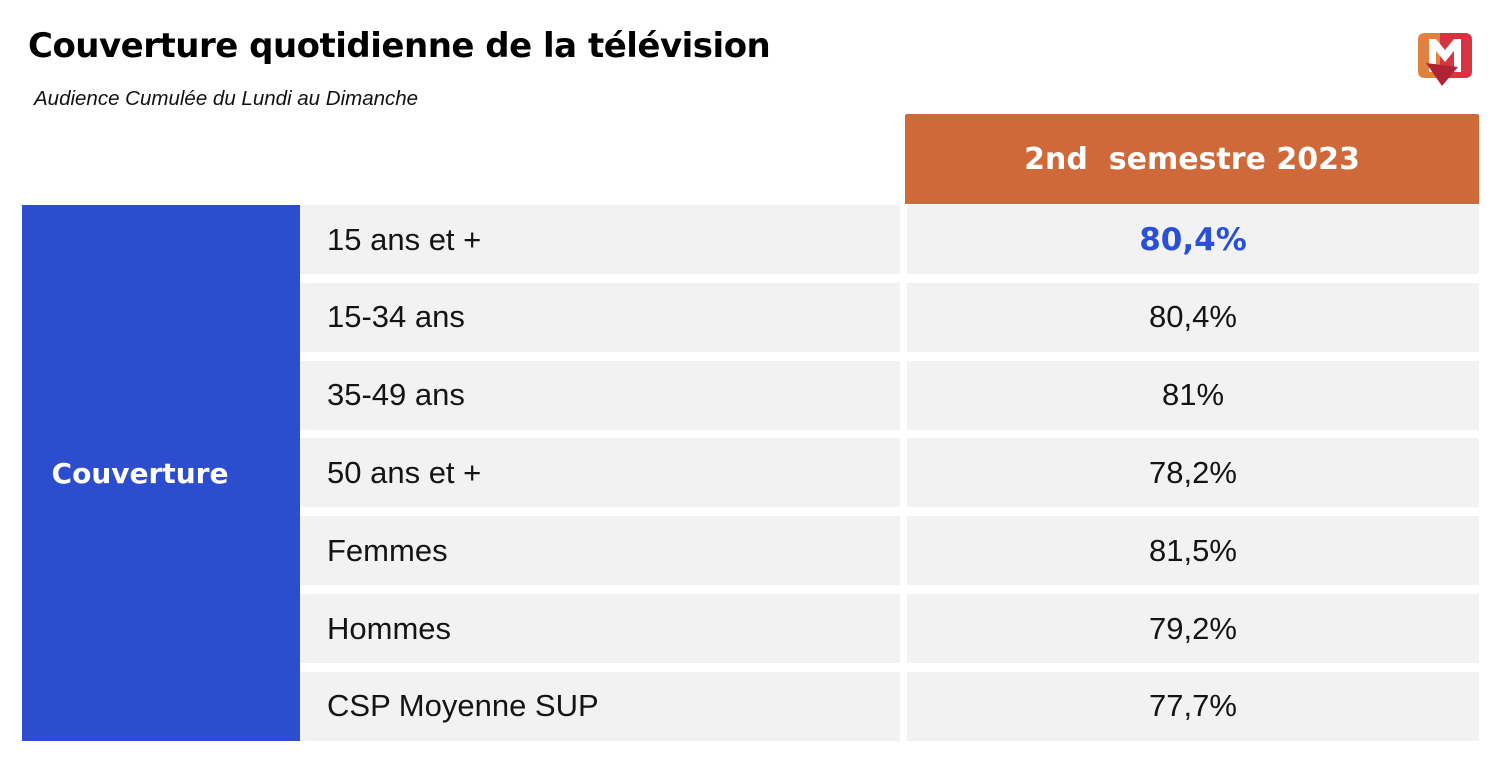  What do you see at coordinates (1193, 706) in the screenshot?
I see `coverage-value: 77,7%` at bounding box center [1193, 706].